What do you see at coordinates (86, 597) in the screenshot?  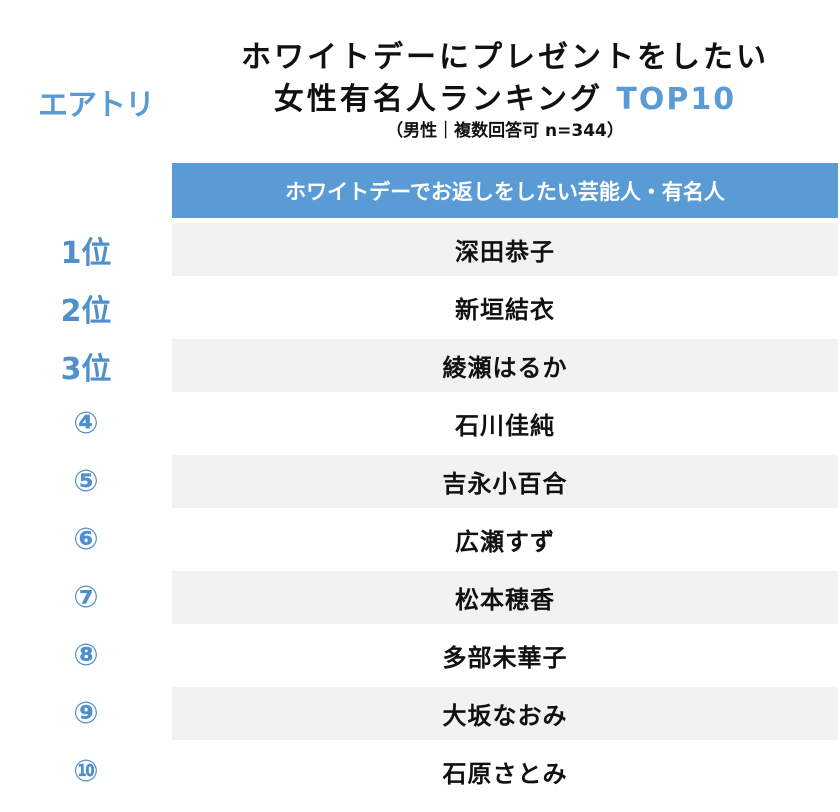 I see `rank-label: ⑦` at bounding box center [86, 597].